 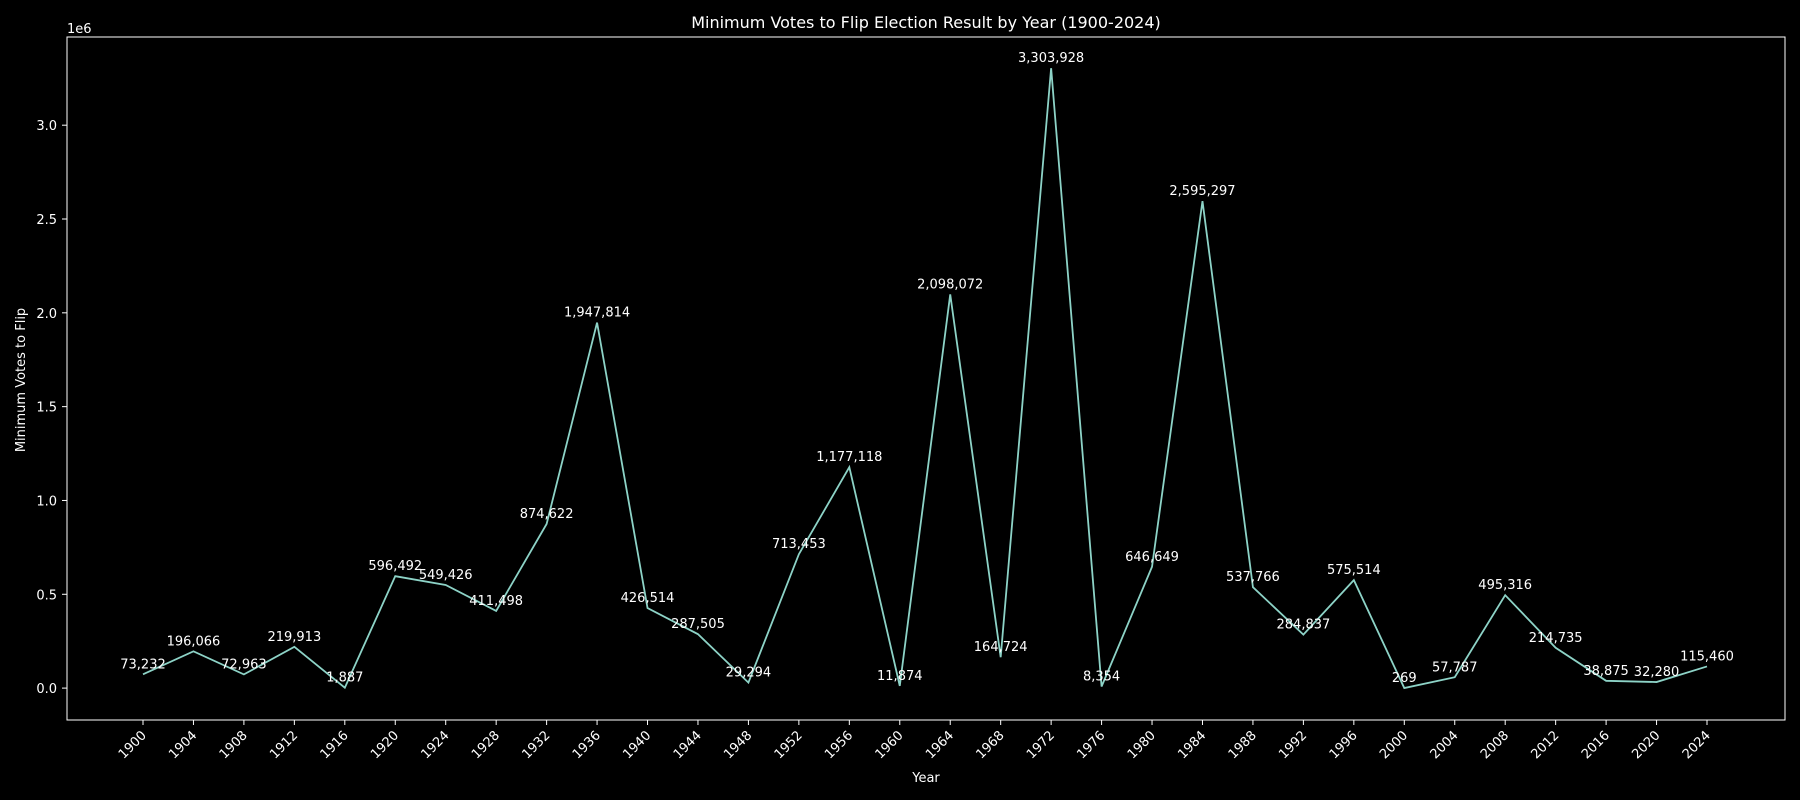 What do you see at coordinates (46, 408) in the screenshot?
I see `y-tick-label: 1.5` at bounding box center [46, 408].